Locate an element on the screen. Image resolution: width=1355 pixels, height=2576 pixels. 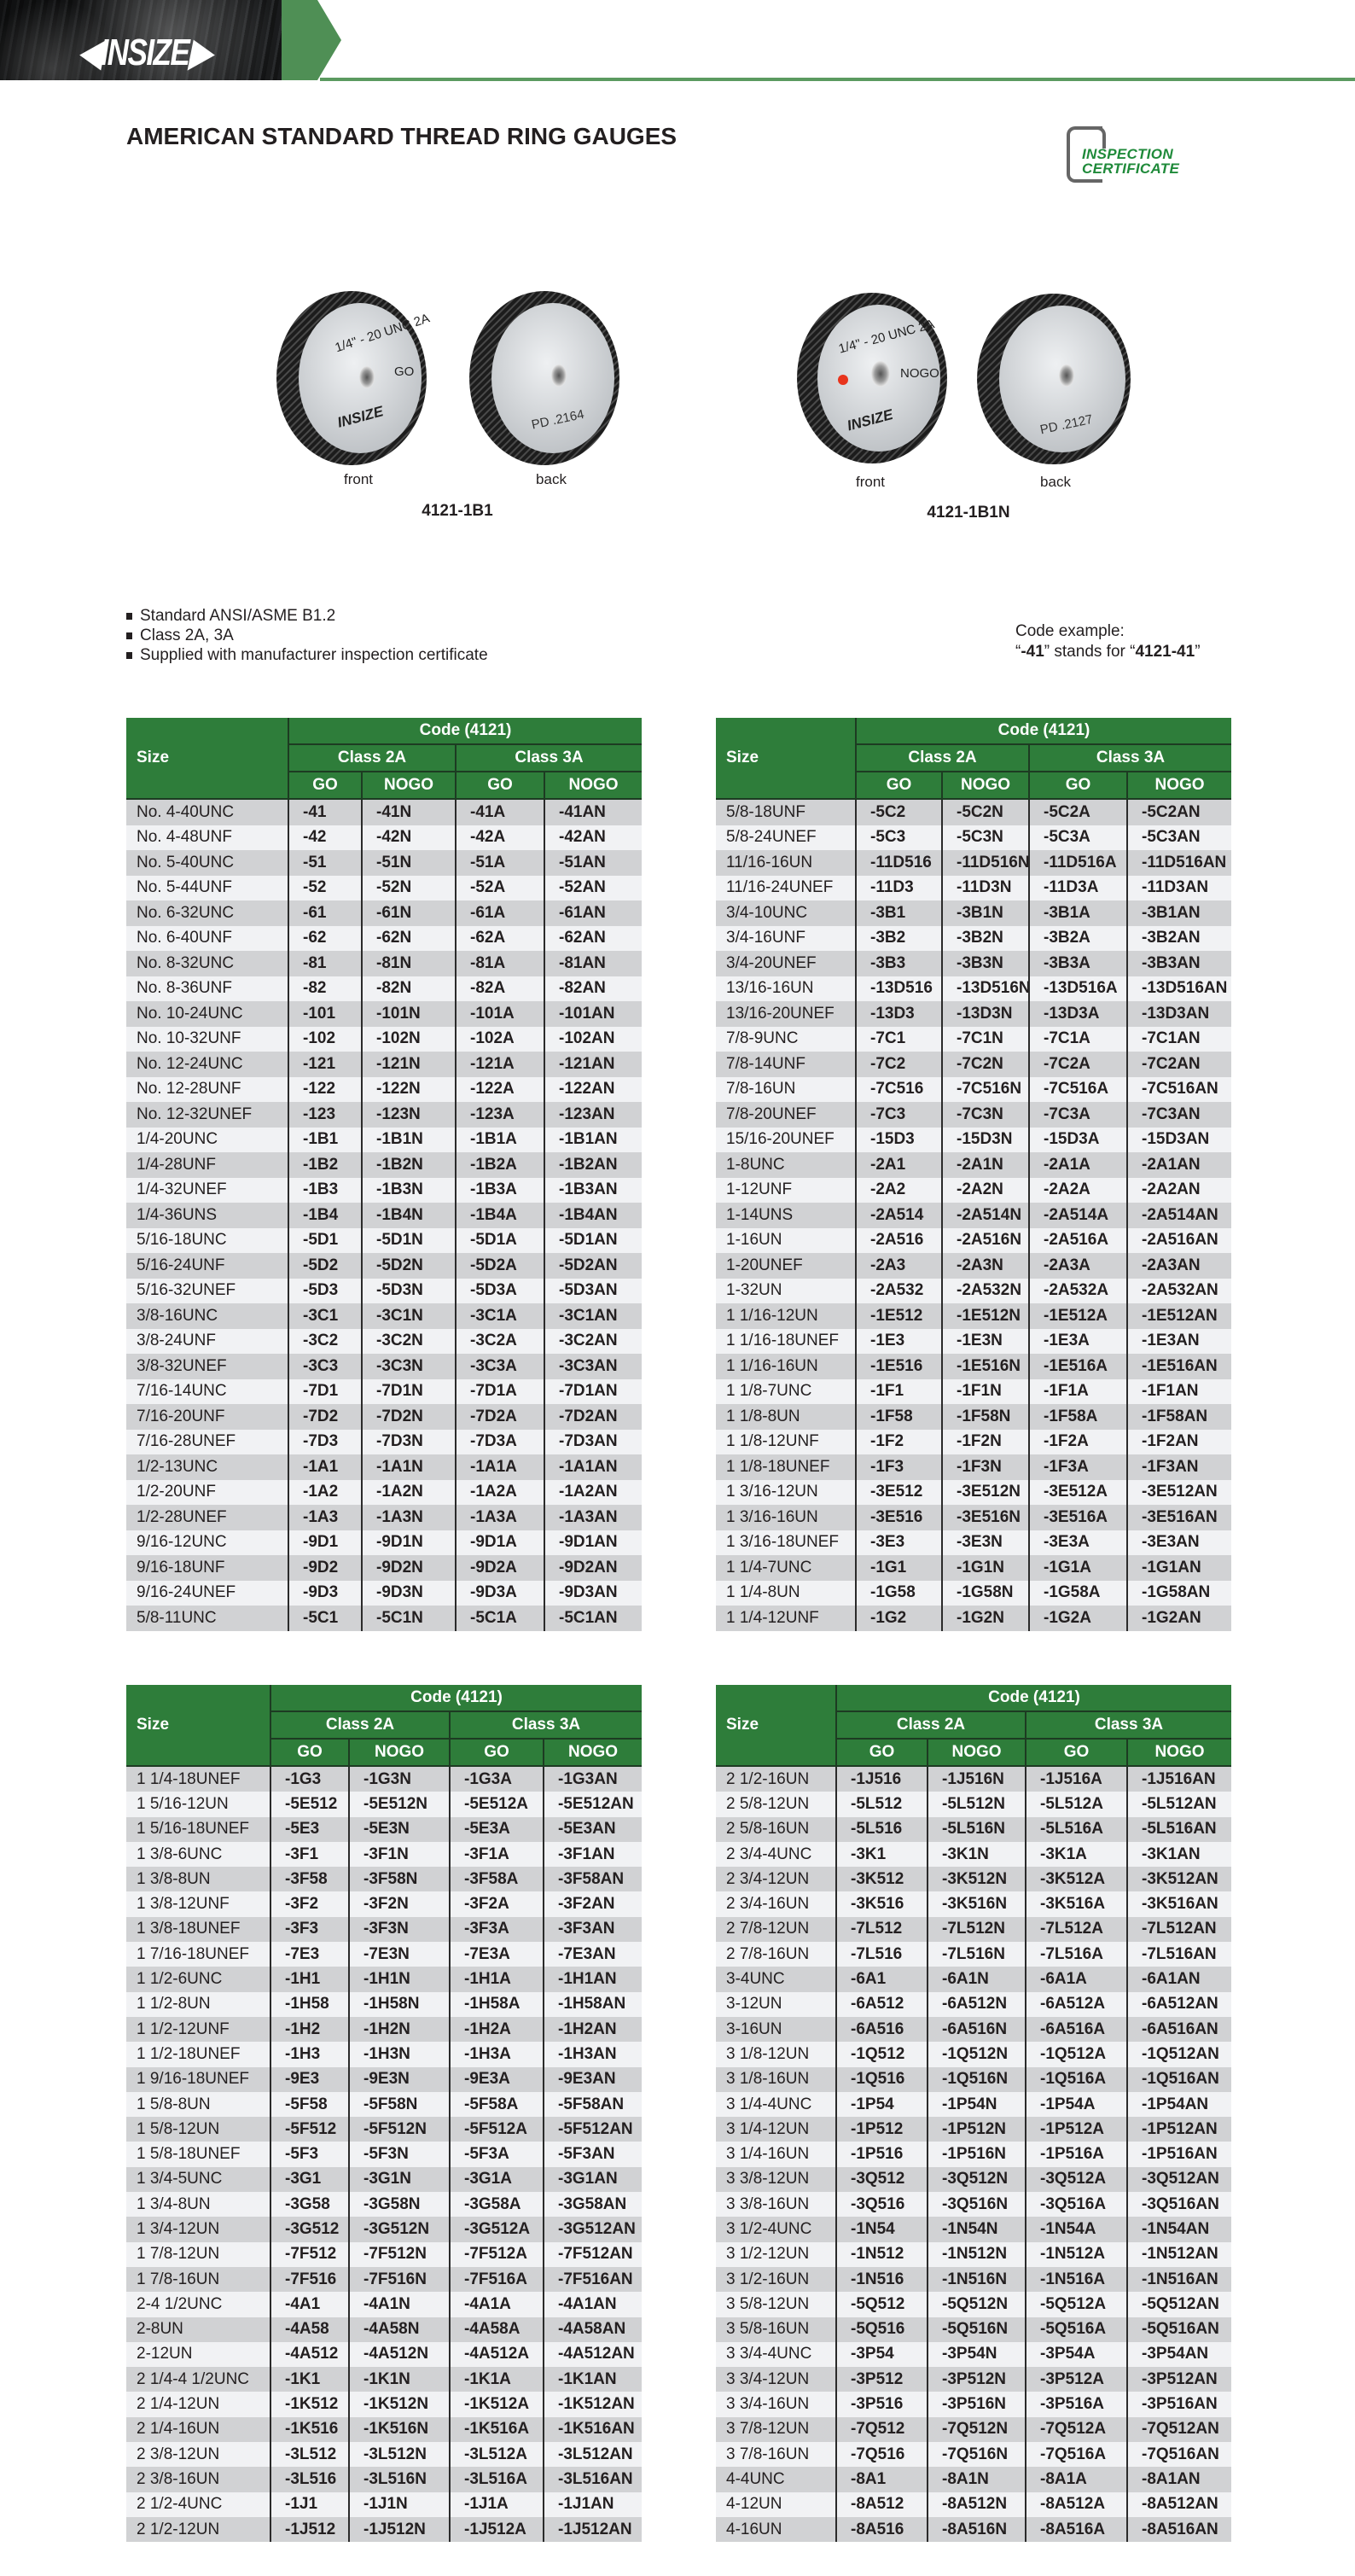
code-2a-go: -1Q512 is located at coordinates (881, 2054).